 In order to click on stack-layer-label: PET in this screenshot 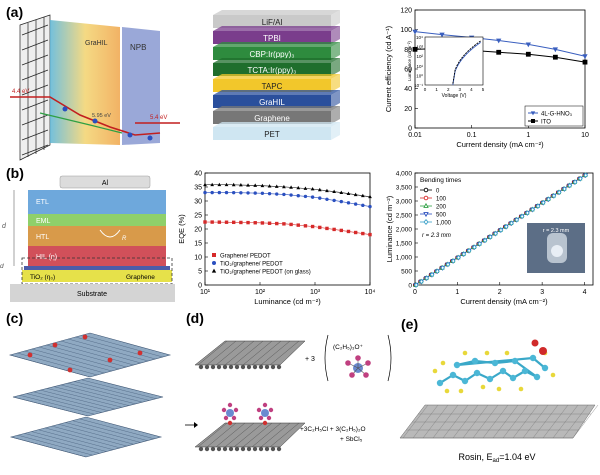, I will do `click(272, 134)`.